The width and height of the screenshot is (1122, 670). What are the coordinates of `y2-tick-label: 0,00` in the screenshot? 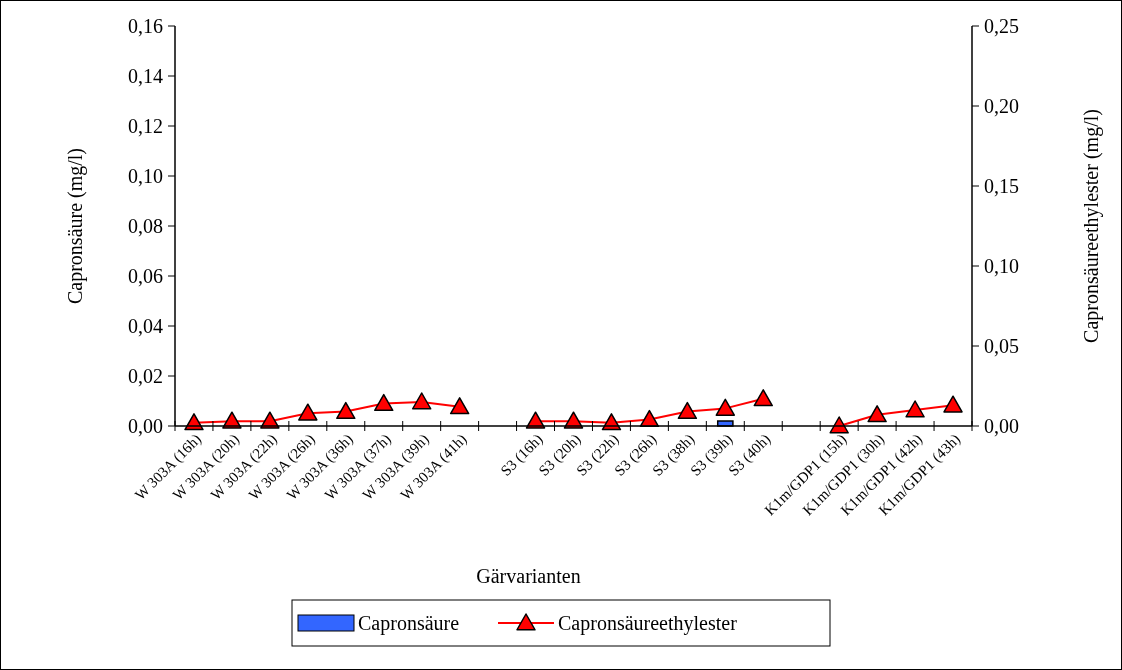 It's located at (1001, 426).